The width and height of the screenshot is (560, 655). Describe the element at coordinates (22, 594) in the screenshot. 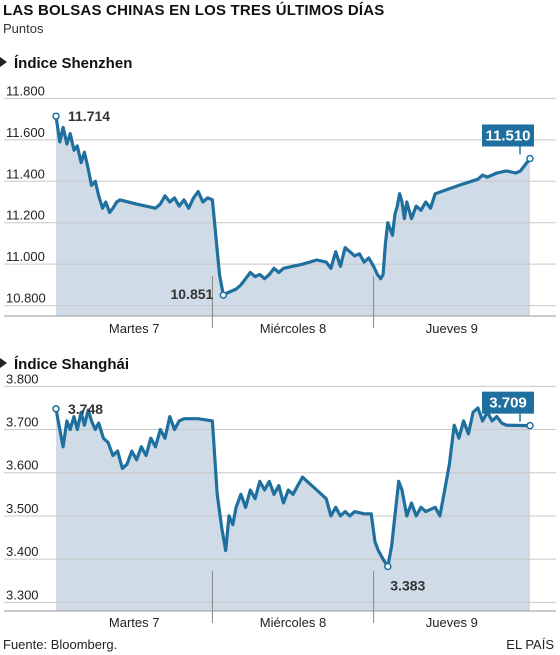

I see `y-tick-label: 3.300` at that location.